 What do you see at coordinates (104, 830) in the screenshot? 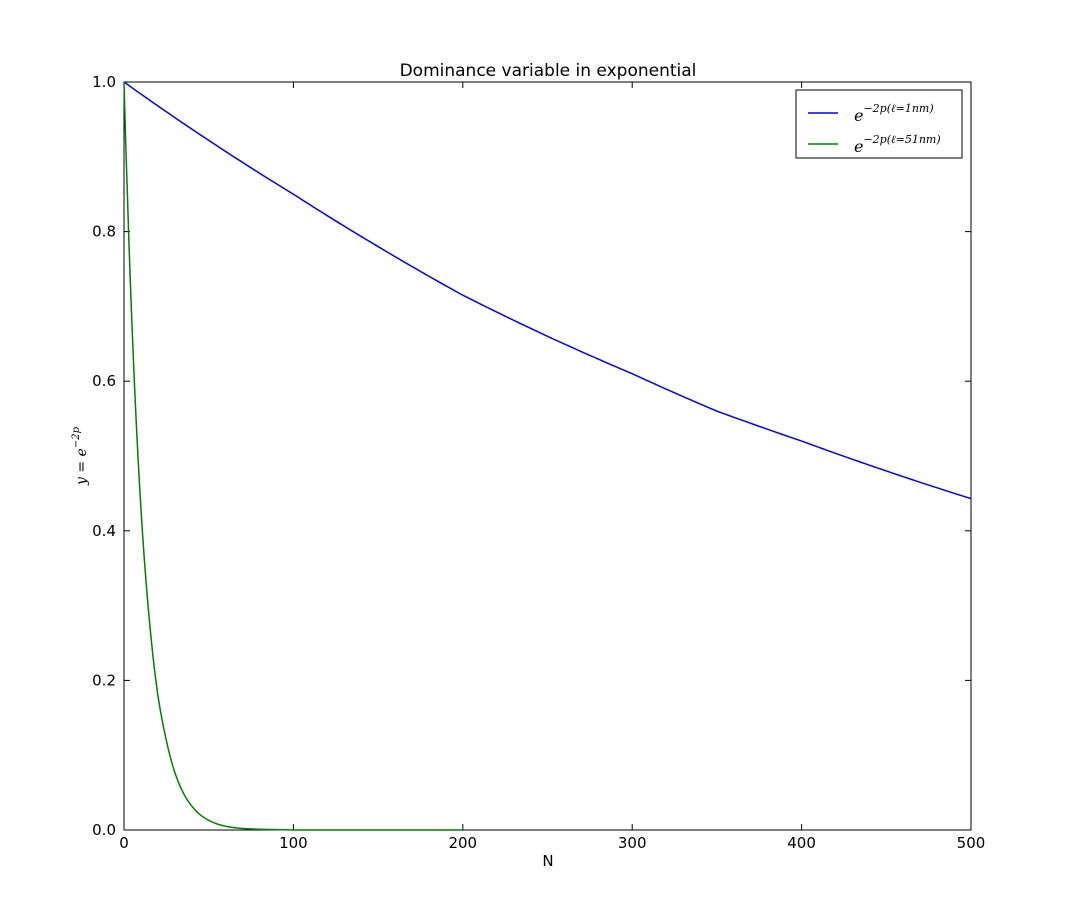
I see `y-tick-label: 0.0` at bounding box center [104, 830].